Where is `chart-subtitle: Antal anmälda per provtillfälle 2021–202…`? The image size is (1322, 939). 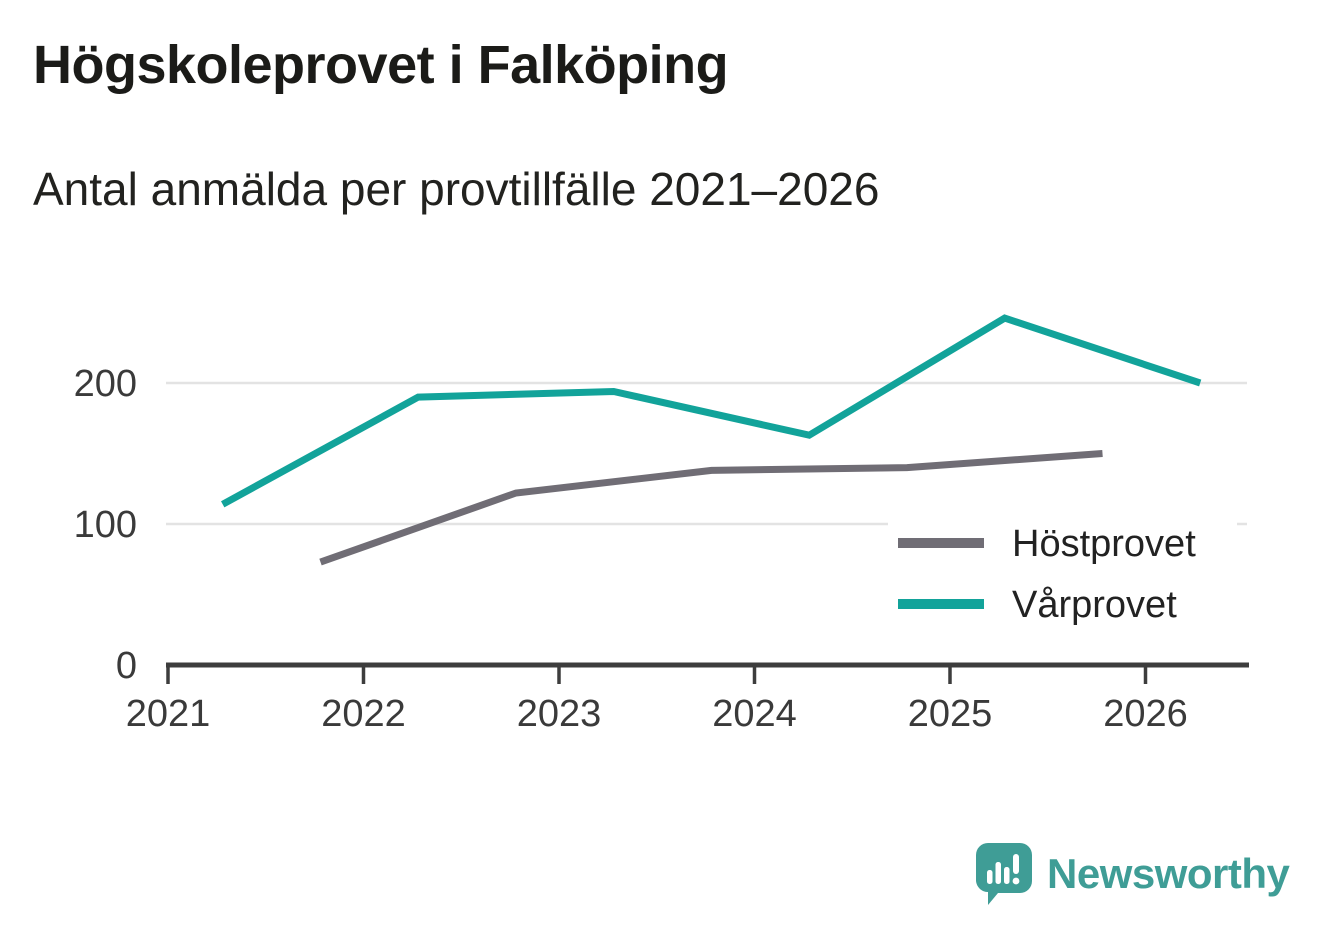 chart-subtitle: Antal anmälda per provtillfälle 2021–202… is located at coordinates (456, 189).